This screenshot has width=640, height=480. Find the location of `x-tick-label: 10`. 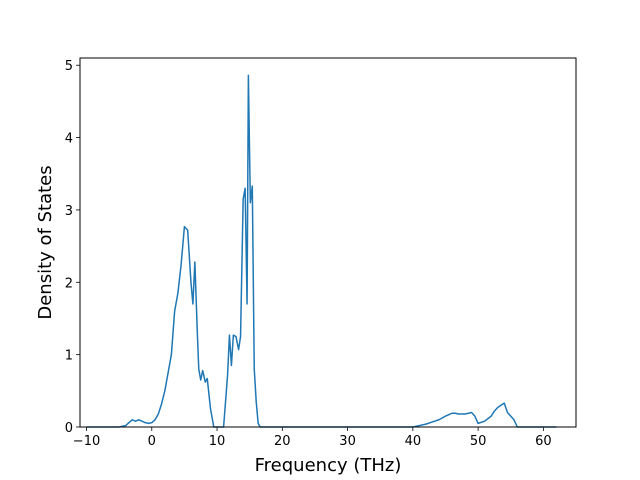

x-tick-label: 10 is located at coordinates (217, 441).